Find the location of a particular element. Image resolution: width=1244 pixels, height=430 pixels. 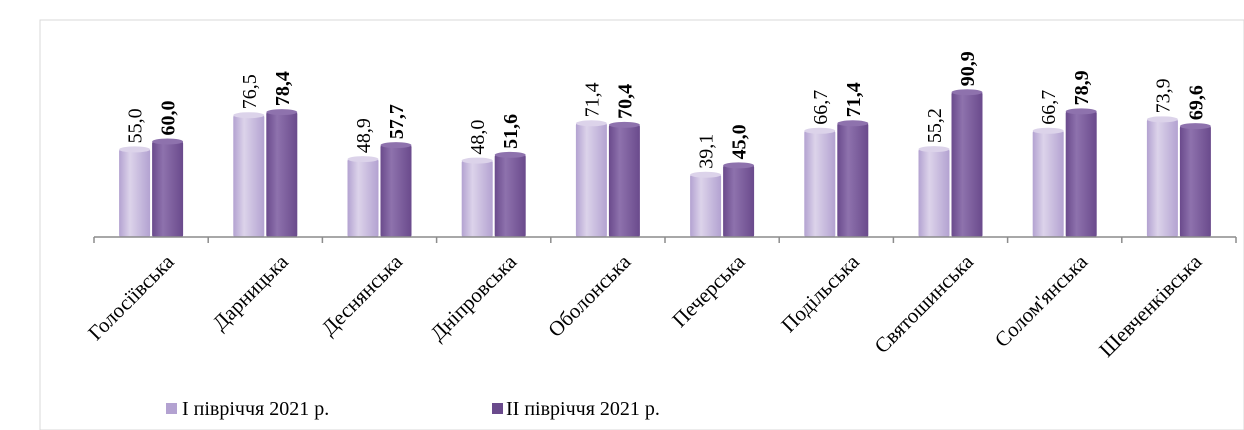

data-label-series-b: 71,4 is located at coordinates (854, 99).